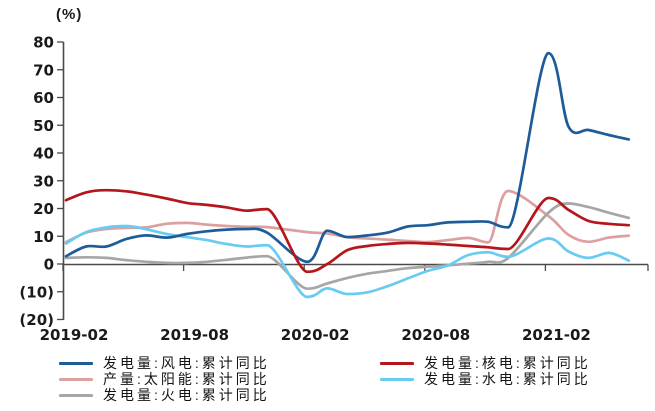  What do you see at coordinates (76, 363) in the screenshot?
I see `legend-swatch-wind` at bounding box center [76, 363].